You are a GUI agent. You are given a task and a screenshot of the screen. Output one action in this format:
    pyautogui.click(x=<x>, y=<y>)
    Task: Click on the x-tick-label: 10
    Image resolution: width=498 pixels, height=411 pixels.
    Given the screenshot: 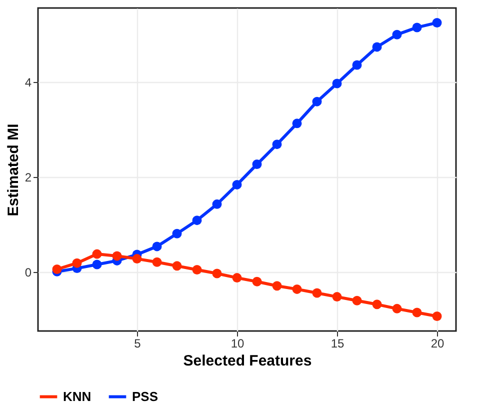 What is the action you would take?
    pyautogui.click(x=237, y=343)
    